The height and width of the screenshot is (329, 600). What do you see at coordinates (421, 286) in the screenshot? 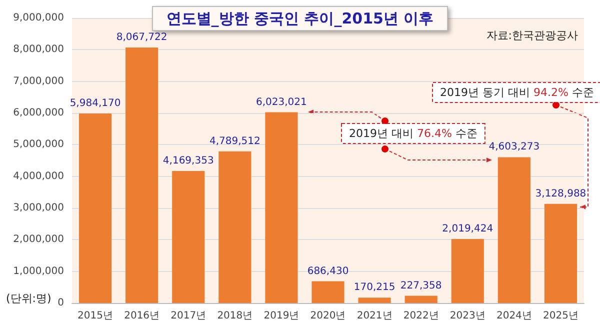
I see `data-label: 227,358` at bounding box center [421, 286].